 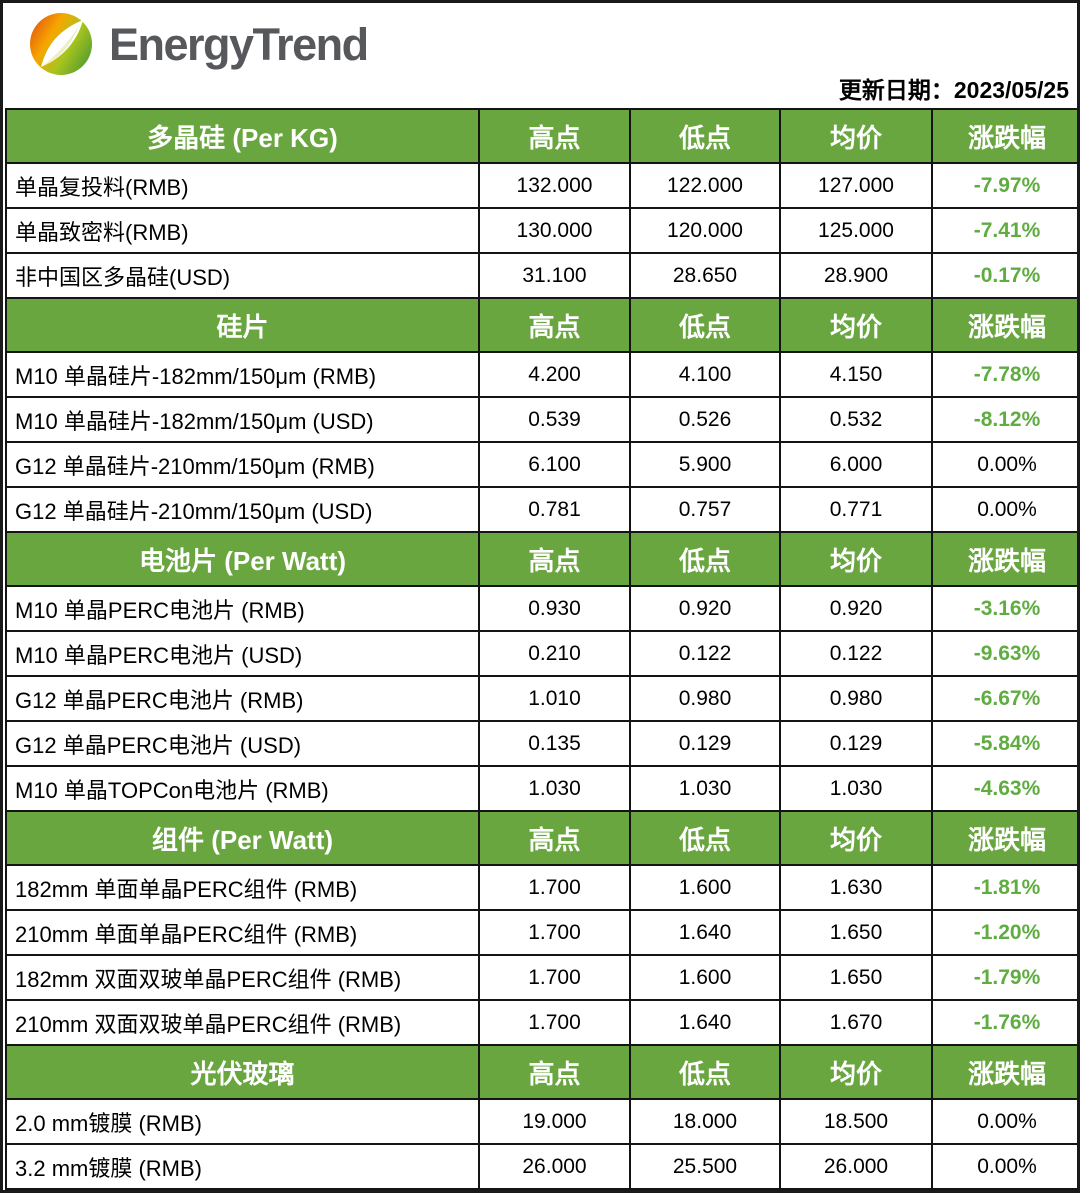 I want to click on low-value: 1.600, so click(x=705, y=977).